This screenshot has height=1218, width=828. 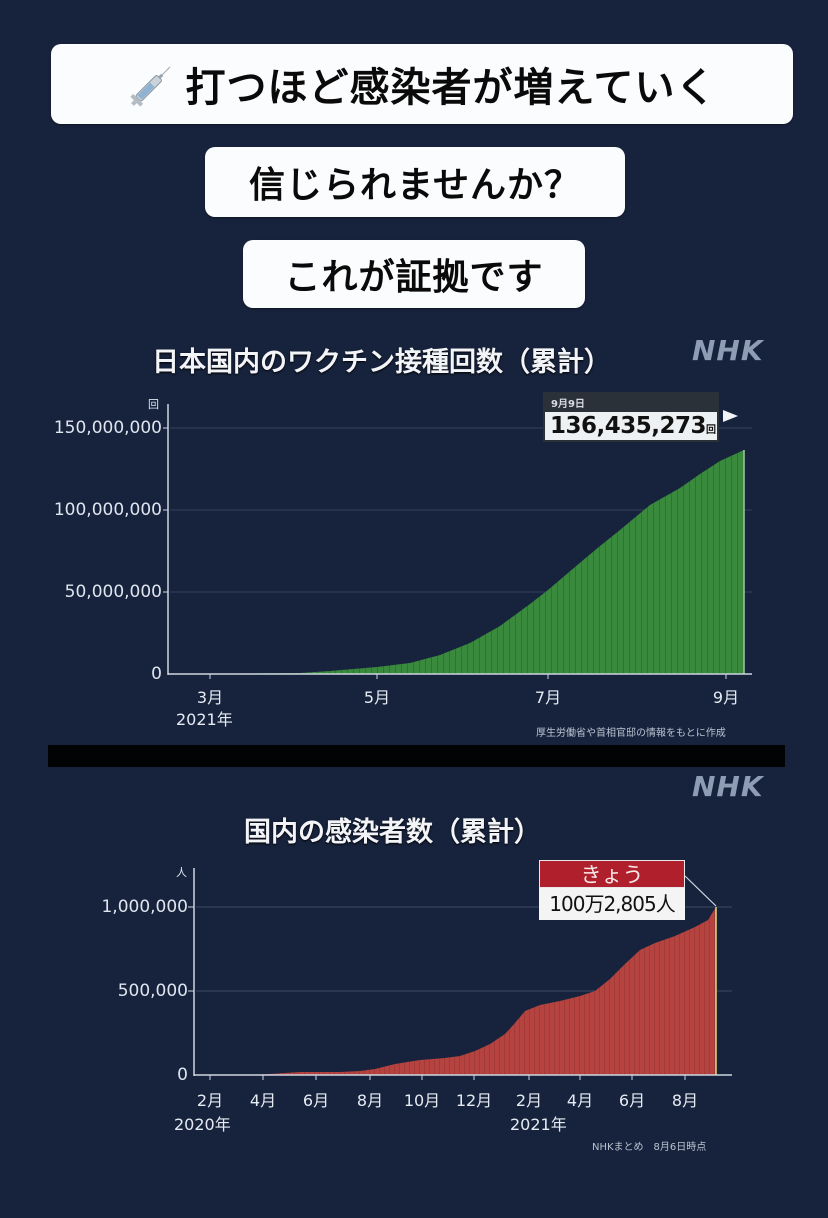 I want to click on evidence-banner: これが証拠です, so click(x=414, y=274).